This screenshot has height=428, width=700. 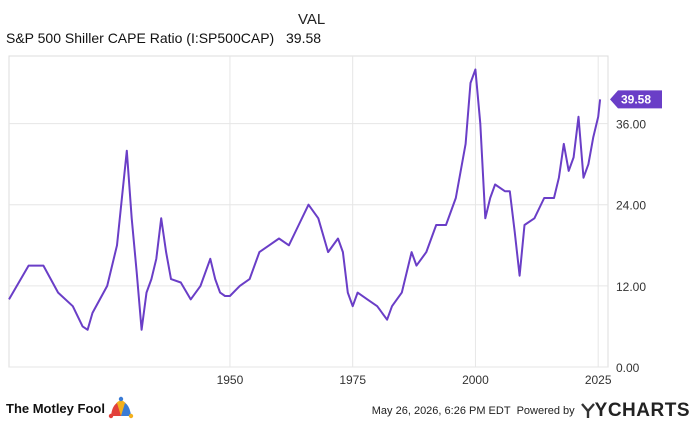 What do you see at coordinates (441, 411) in the screenshot?
I see `timestamp: May 26, 2026, 6:26 PM EDT` at bounding box center [441, 411].